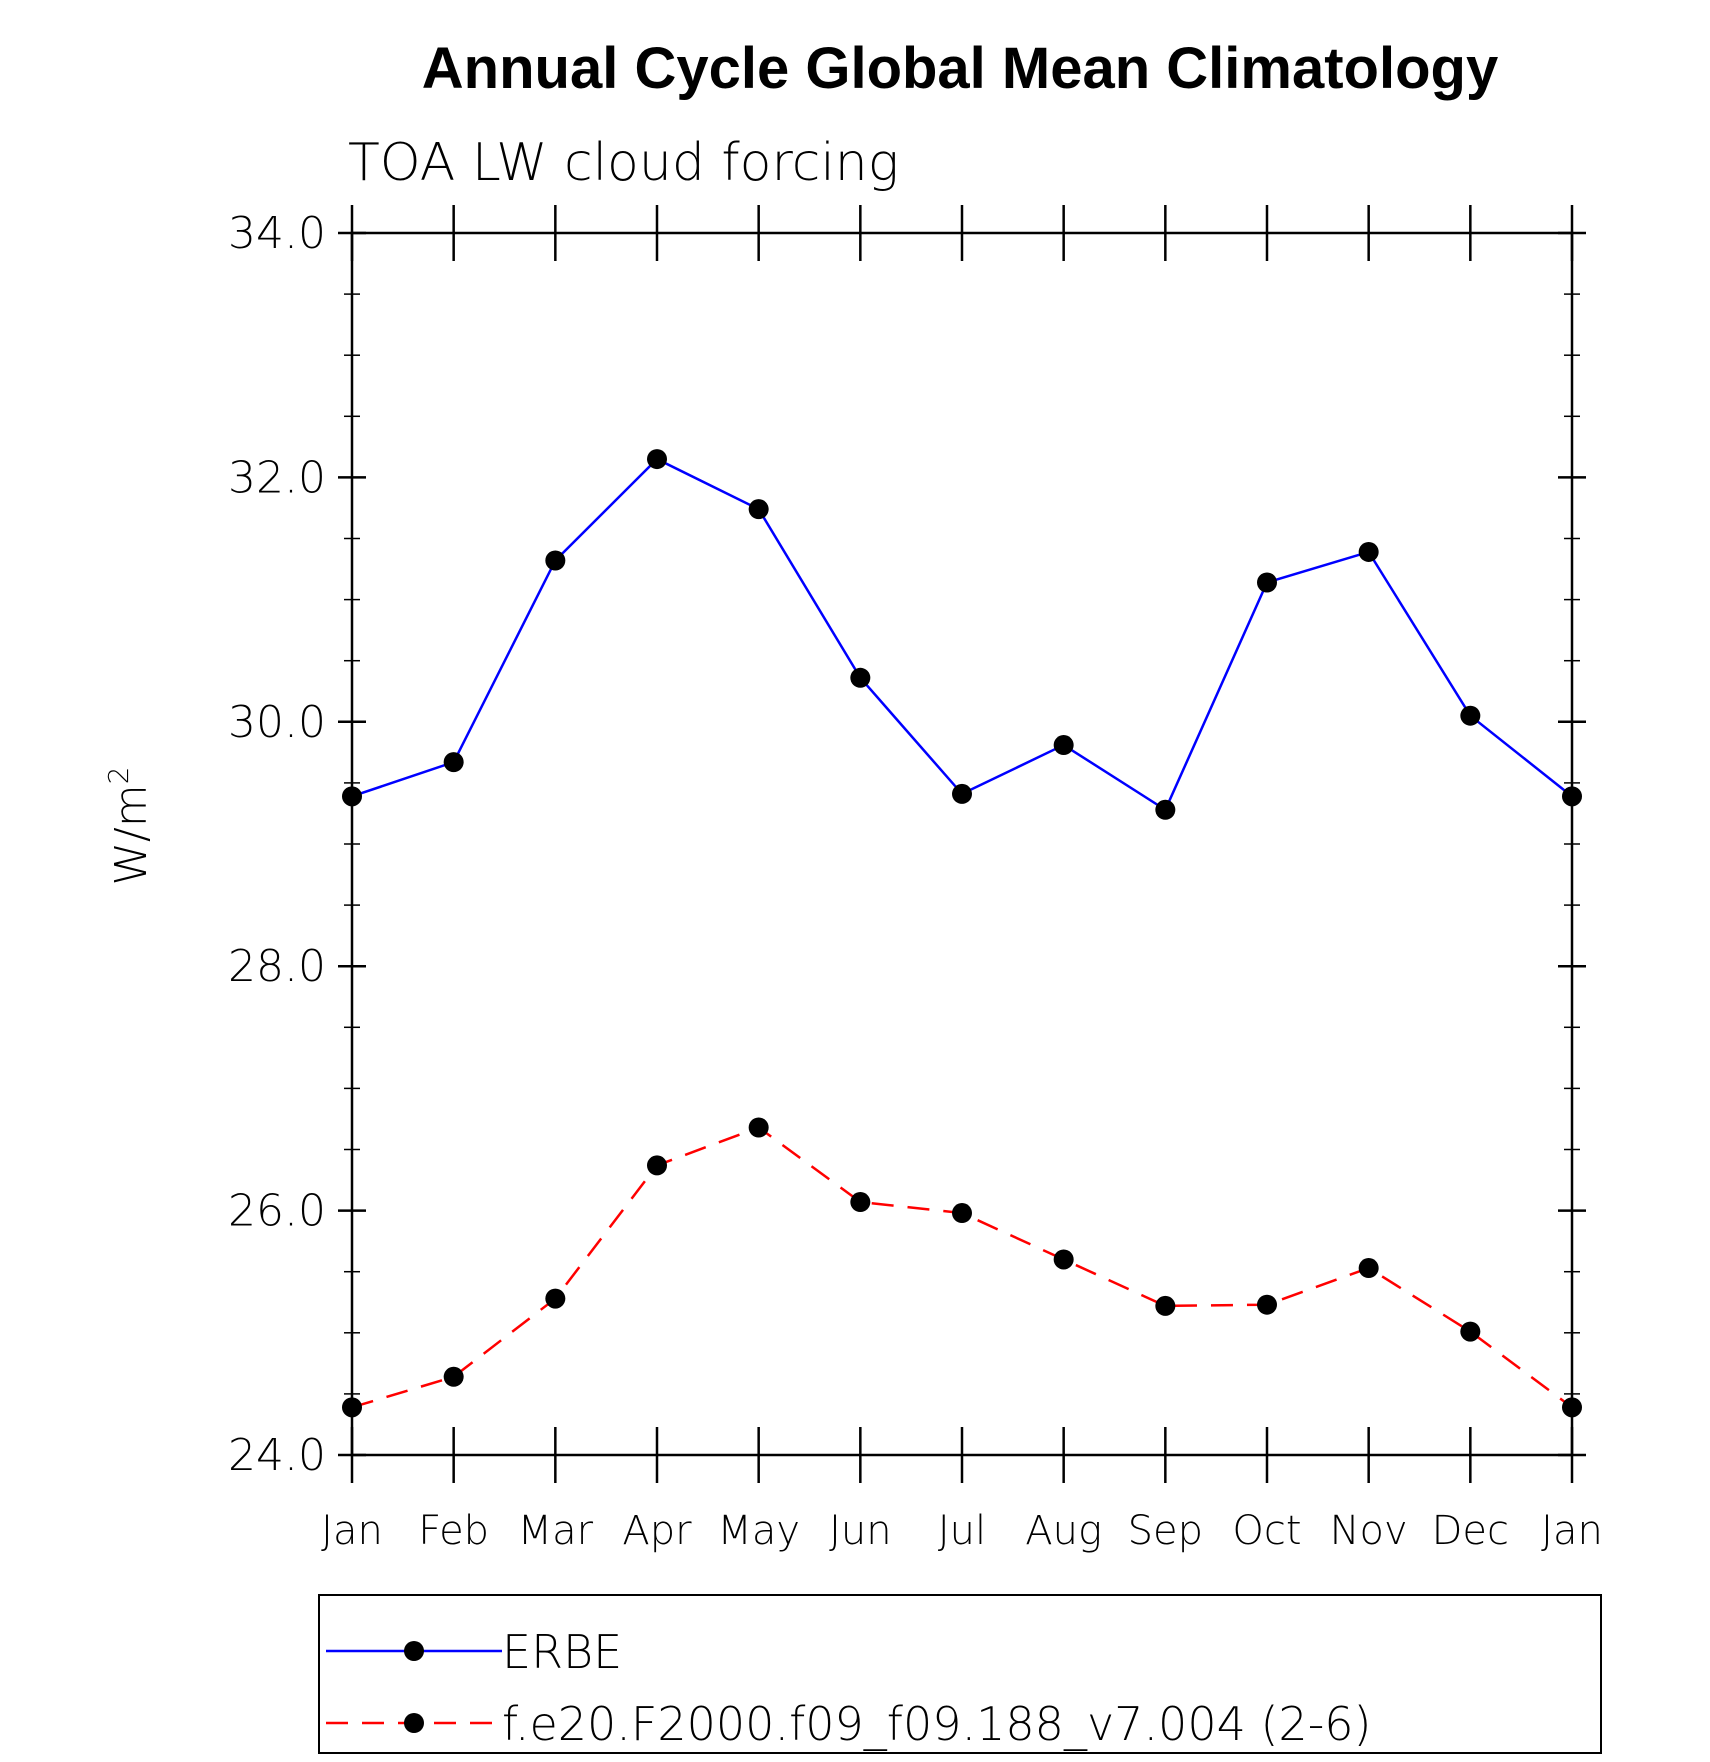 Image resolution: width=1710 pixels, height=1762 pixels. What do you see at coordinates (118, 775) in the screenshot?
I see `y-axis-label-superscript: 2` at bounding box center [118, 775].